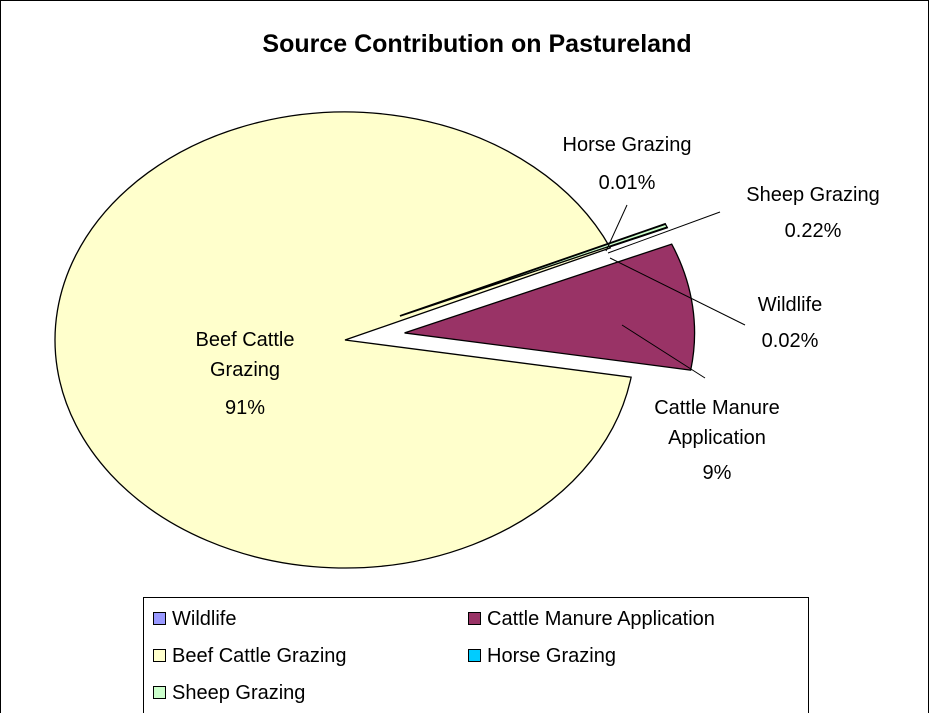  I want to click on data-label-name: Wildlife, so click(790, 305).